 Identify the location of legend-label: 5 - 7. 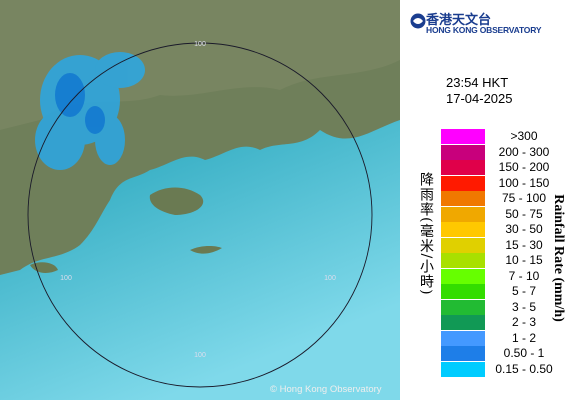
(523, 291).